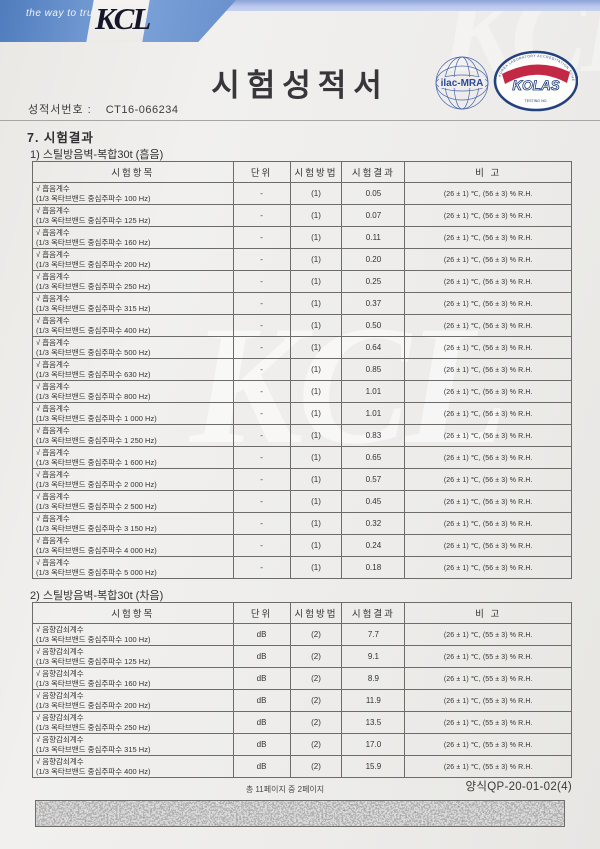 The image size is (600, 849). Describe the element at coordinates (462, 82) in the screenshot. I see `ilac-label-bg` at that location.